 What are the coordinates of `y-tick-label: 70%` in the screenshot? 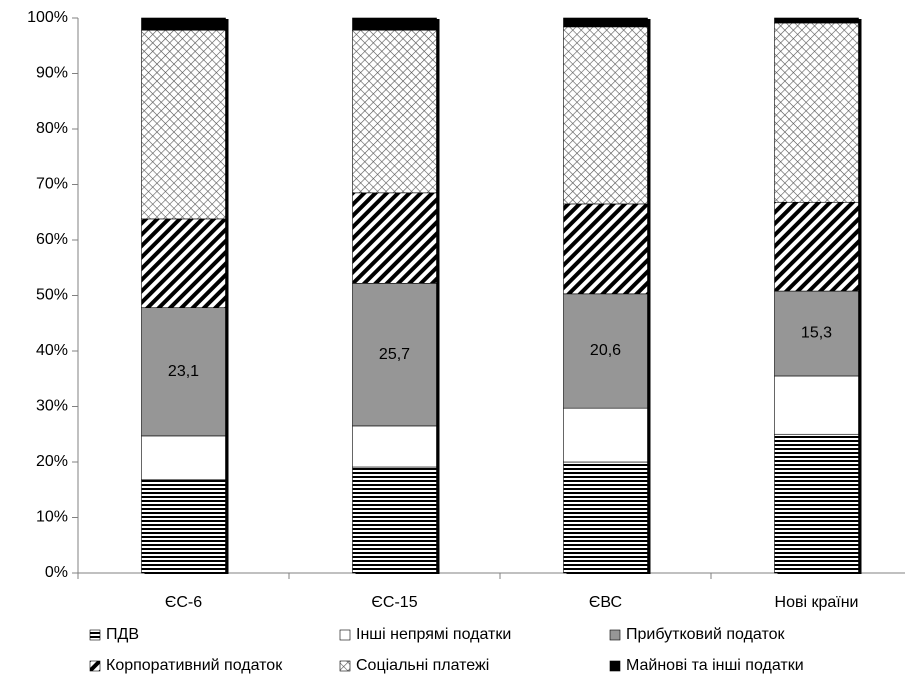 It's located at (52, 184).